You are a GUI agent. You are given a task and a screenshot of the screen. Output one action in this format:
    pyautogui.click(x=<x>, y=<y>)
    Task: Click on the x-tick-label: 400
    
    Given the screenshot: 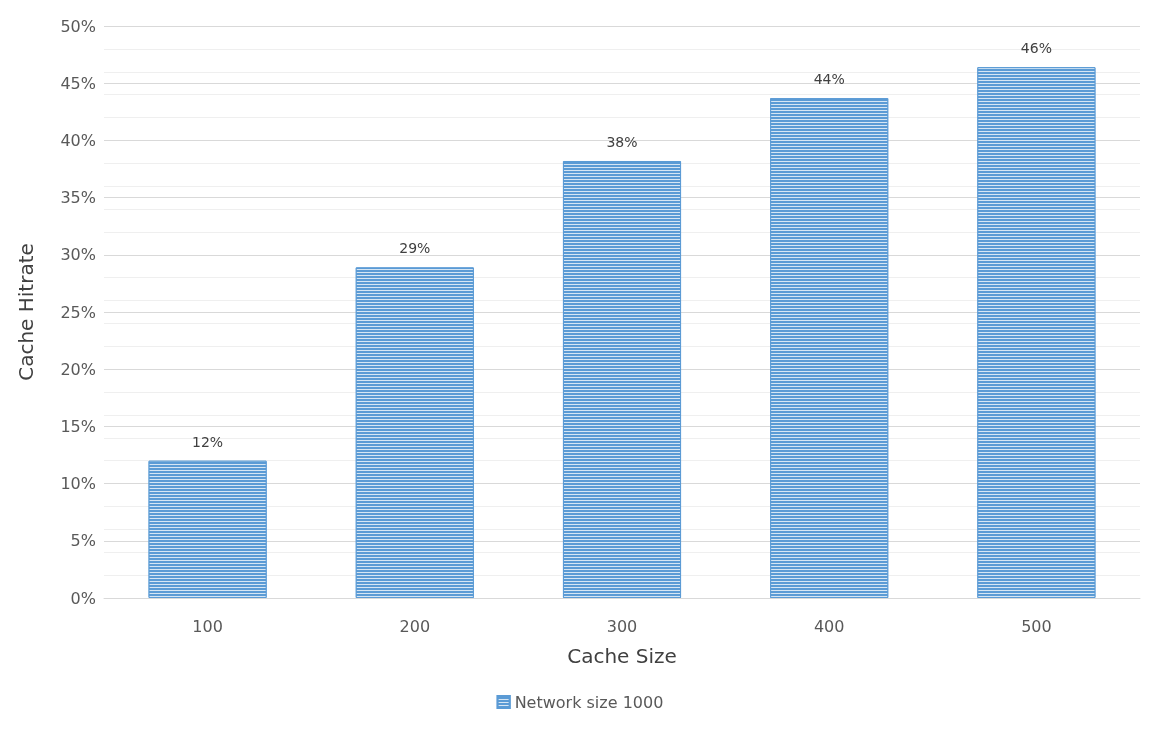 What is the action you would take?
    pyautogui.click(x=829, y=626)
    